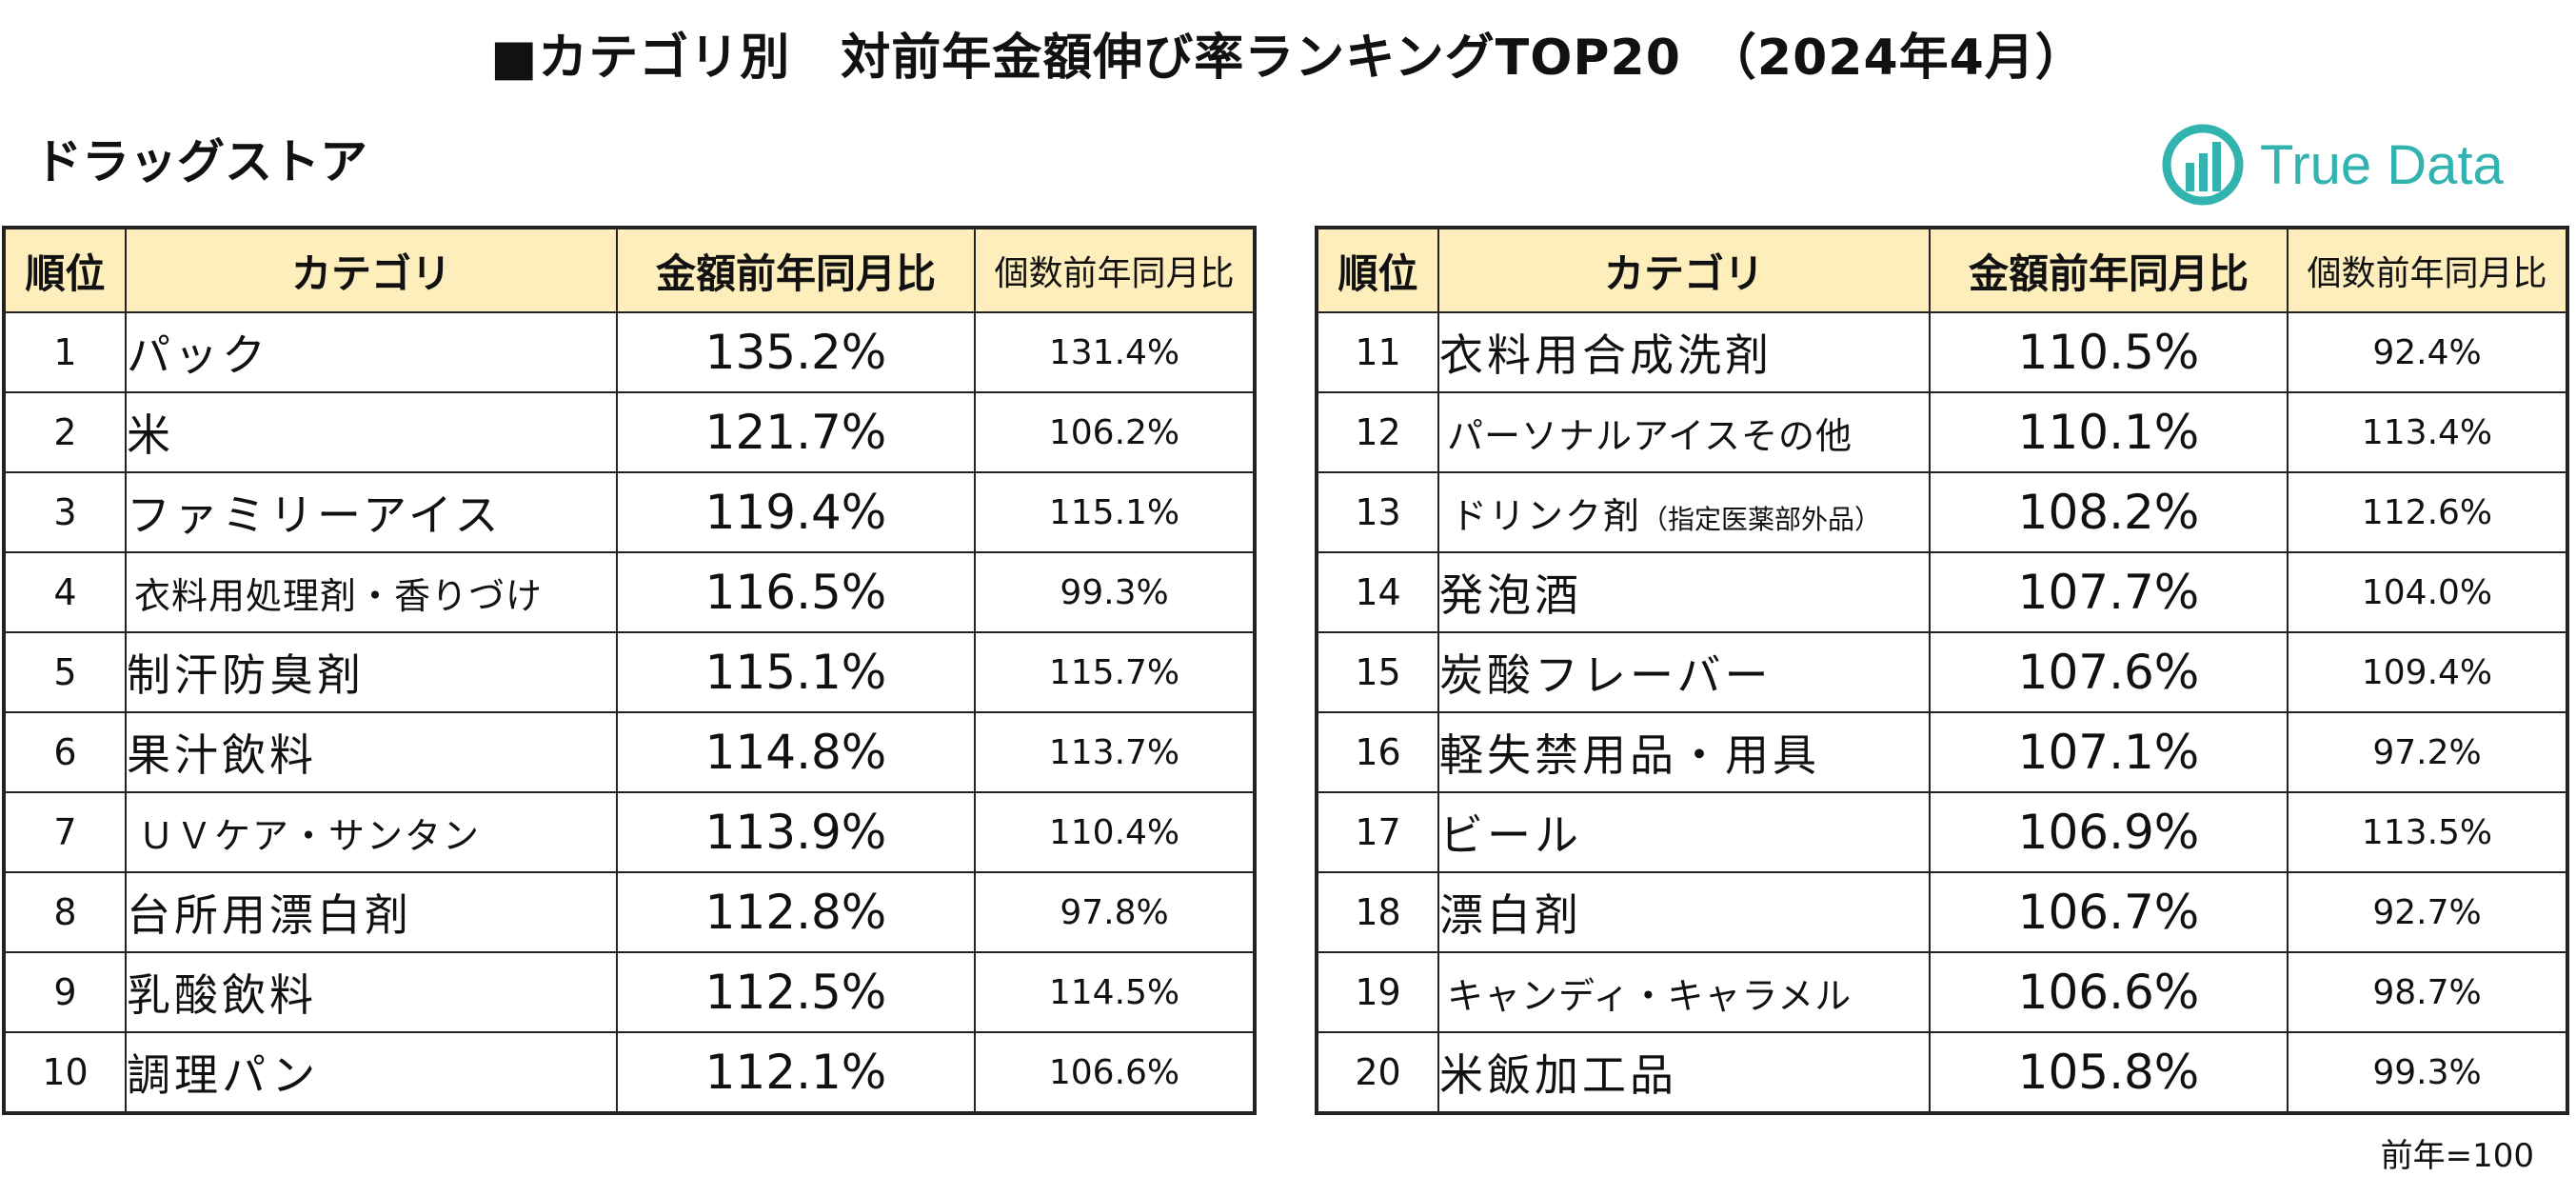 The width and height of the screenshot is (2576, 1196). I want to click on table-row: 18 漂白剤 106.7% 92.7%, so click(1942, 912).